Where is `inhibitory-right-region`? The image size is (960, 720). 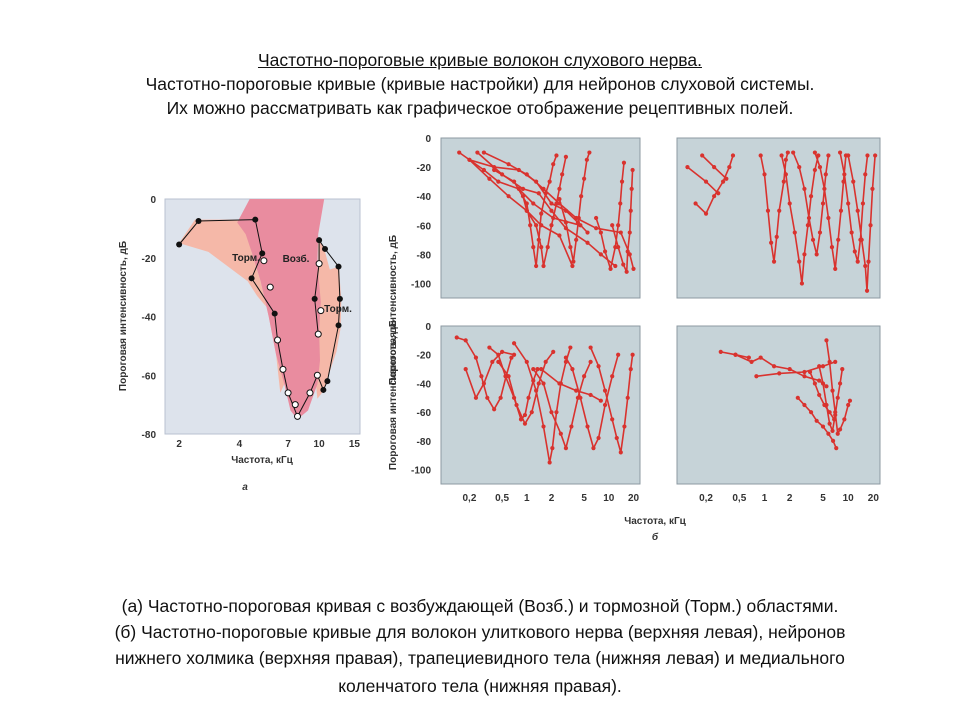 inhibitory-right-region is located at coordinates (328, 318).